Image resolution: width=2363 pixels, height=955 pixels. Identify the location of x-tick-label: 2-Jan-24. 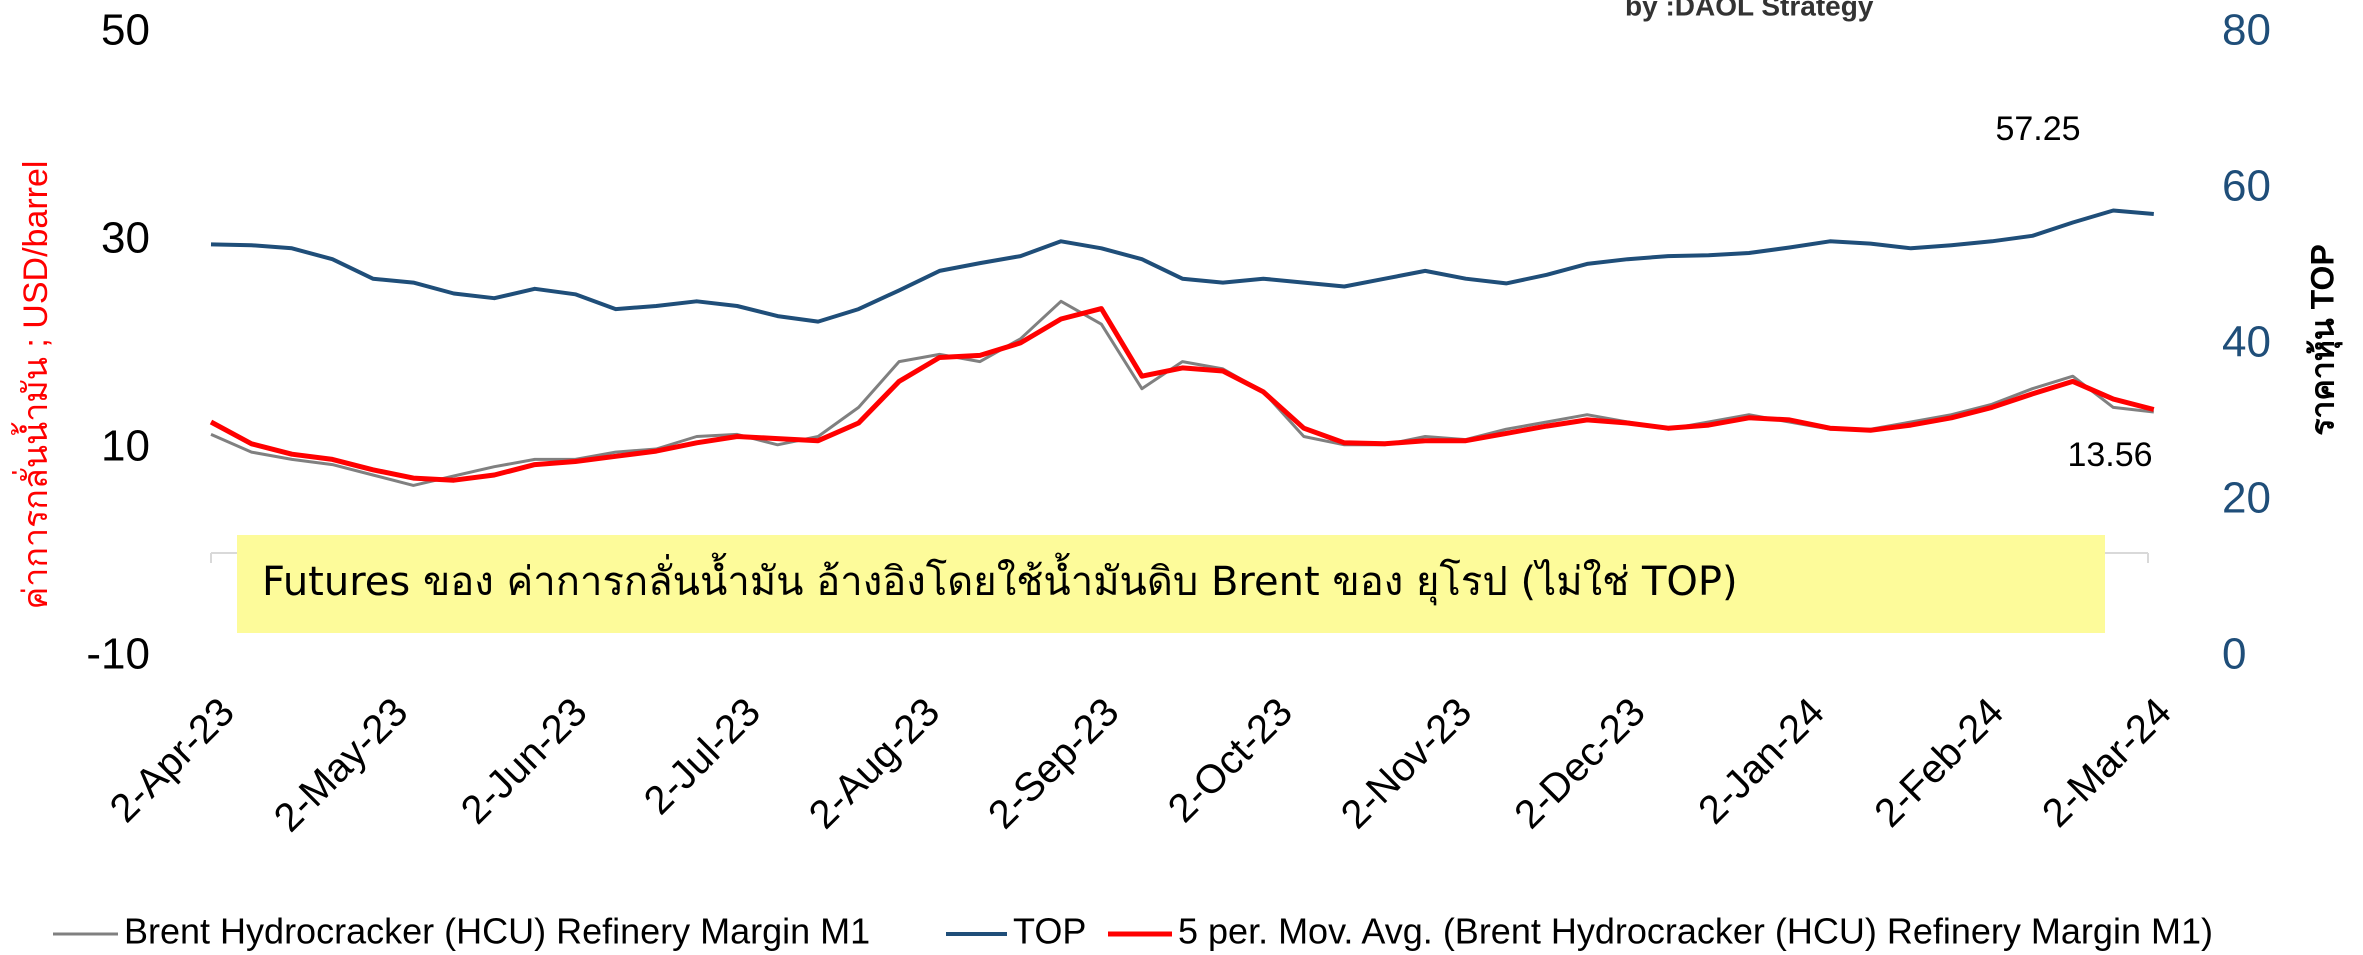
(1761, 761).